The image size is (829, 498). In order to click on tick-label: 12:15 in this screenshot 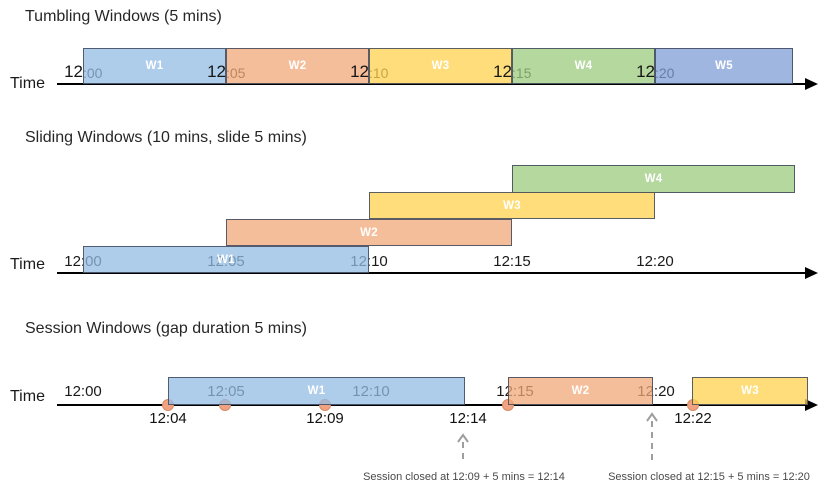, I will do `click(512, 261)`.